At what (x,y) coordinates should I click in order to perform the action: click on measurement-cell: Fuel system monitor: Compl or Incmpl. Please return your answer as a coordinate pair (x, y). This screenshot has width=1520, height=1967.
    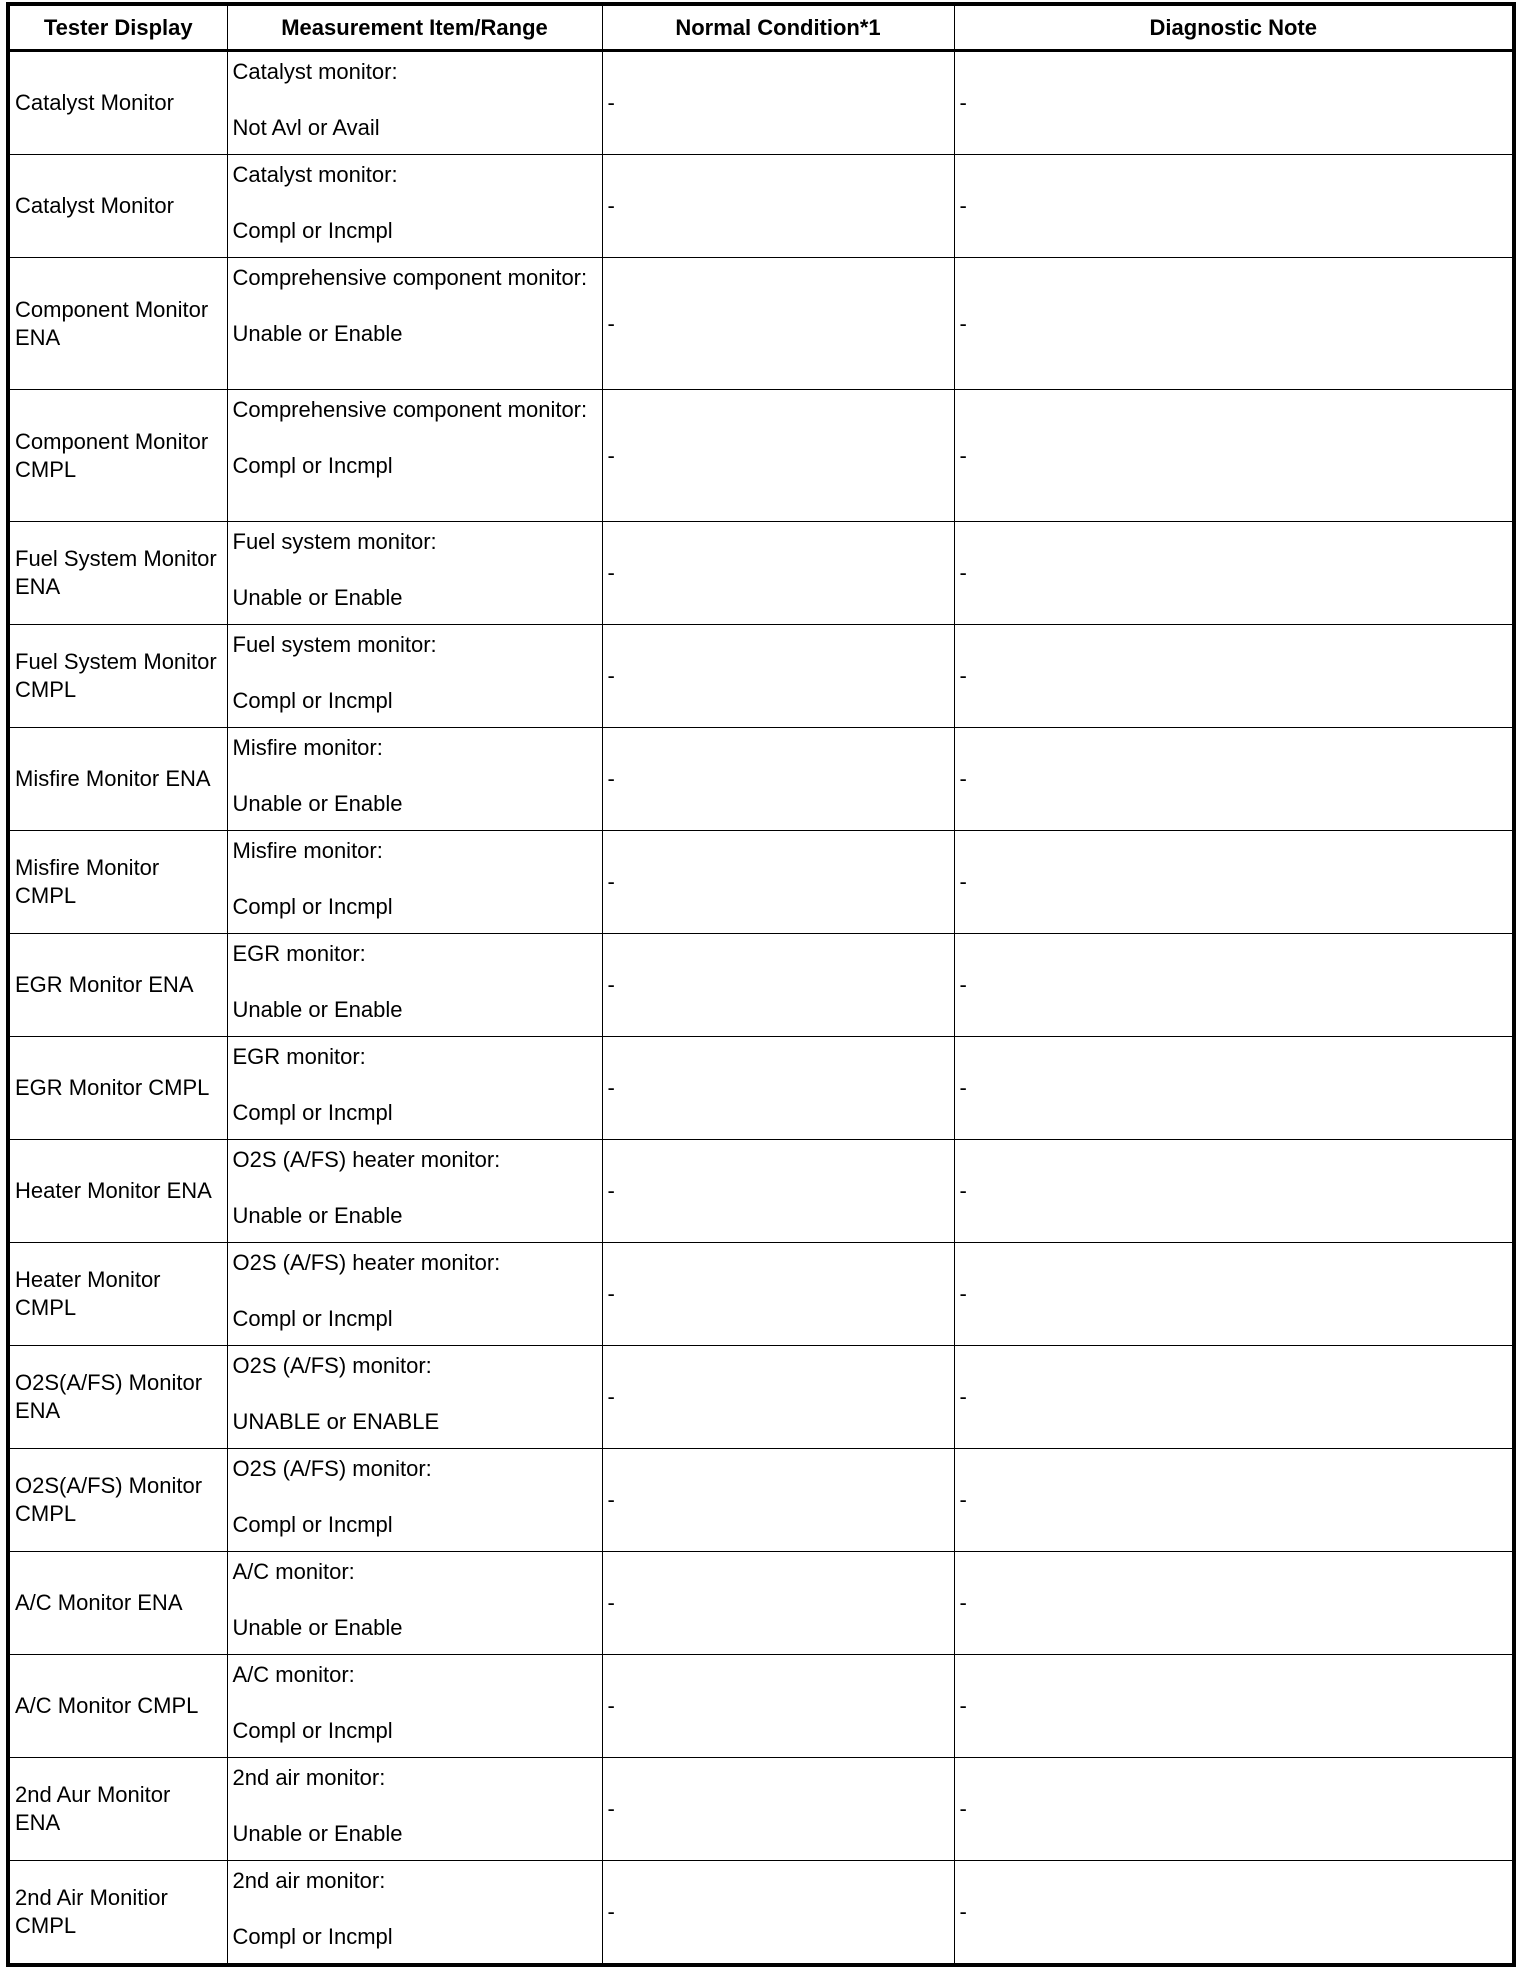
    Looking at the image, I should click on (414, 676).